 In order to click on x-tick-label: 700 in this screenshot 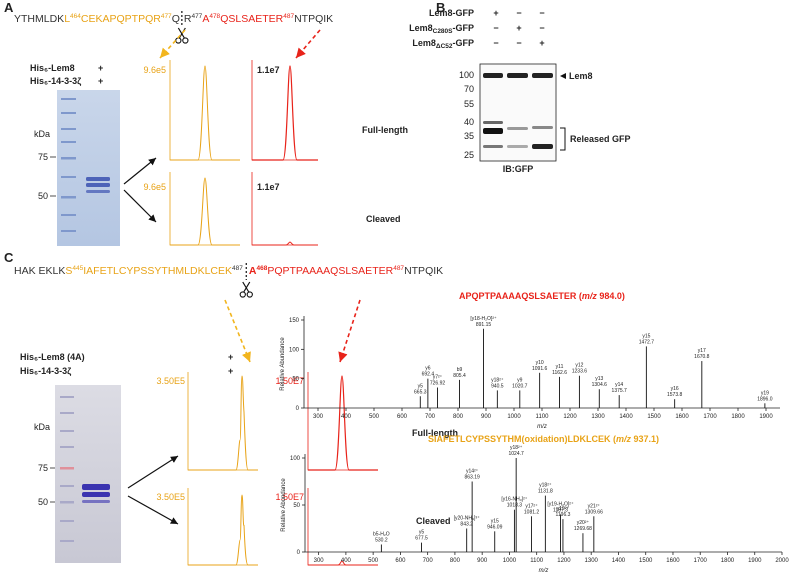, I will do `click(428, 561)`.